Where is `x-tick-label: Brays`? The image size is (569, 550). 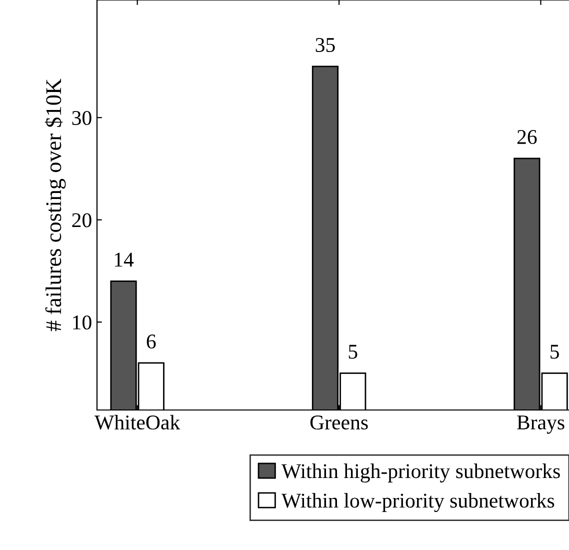 x-tick-label: Brays is located at coordinates (540, 425).